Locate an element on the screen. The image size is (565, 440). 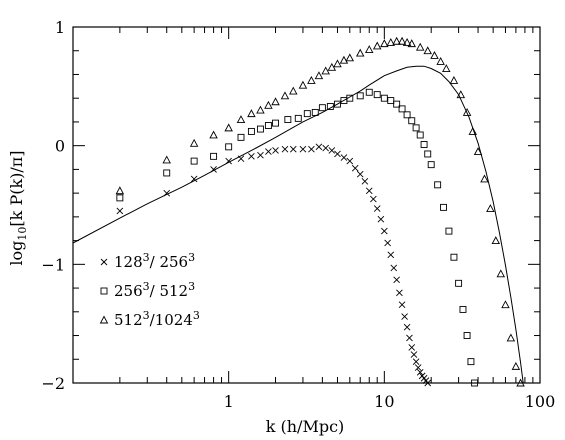
legend-label: 5123/10243 is located at coordinates (157, 319).